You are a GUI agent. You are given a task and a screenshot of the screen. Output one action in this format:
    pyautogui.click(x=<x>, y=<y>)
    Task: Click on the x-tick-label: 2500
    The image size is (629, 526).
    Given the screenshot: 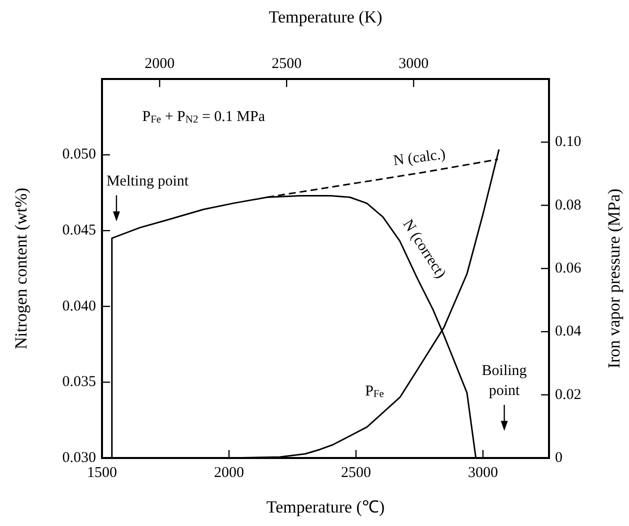 What is the action you would take?
    pyautogui.click(x=355, y=472)
    